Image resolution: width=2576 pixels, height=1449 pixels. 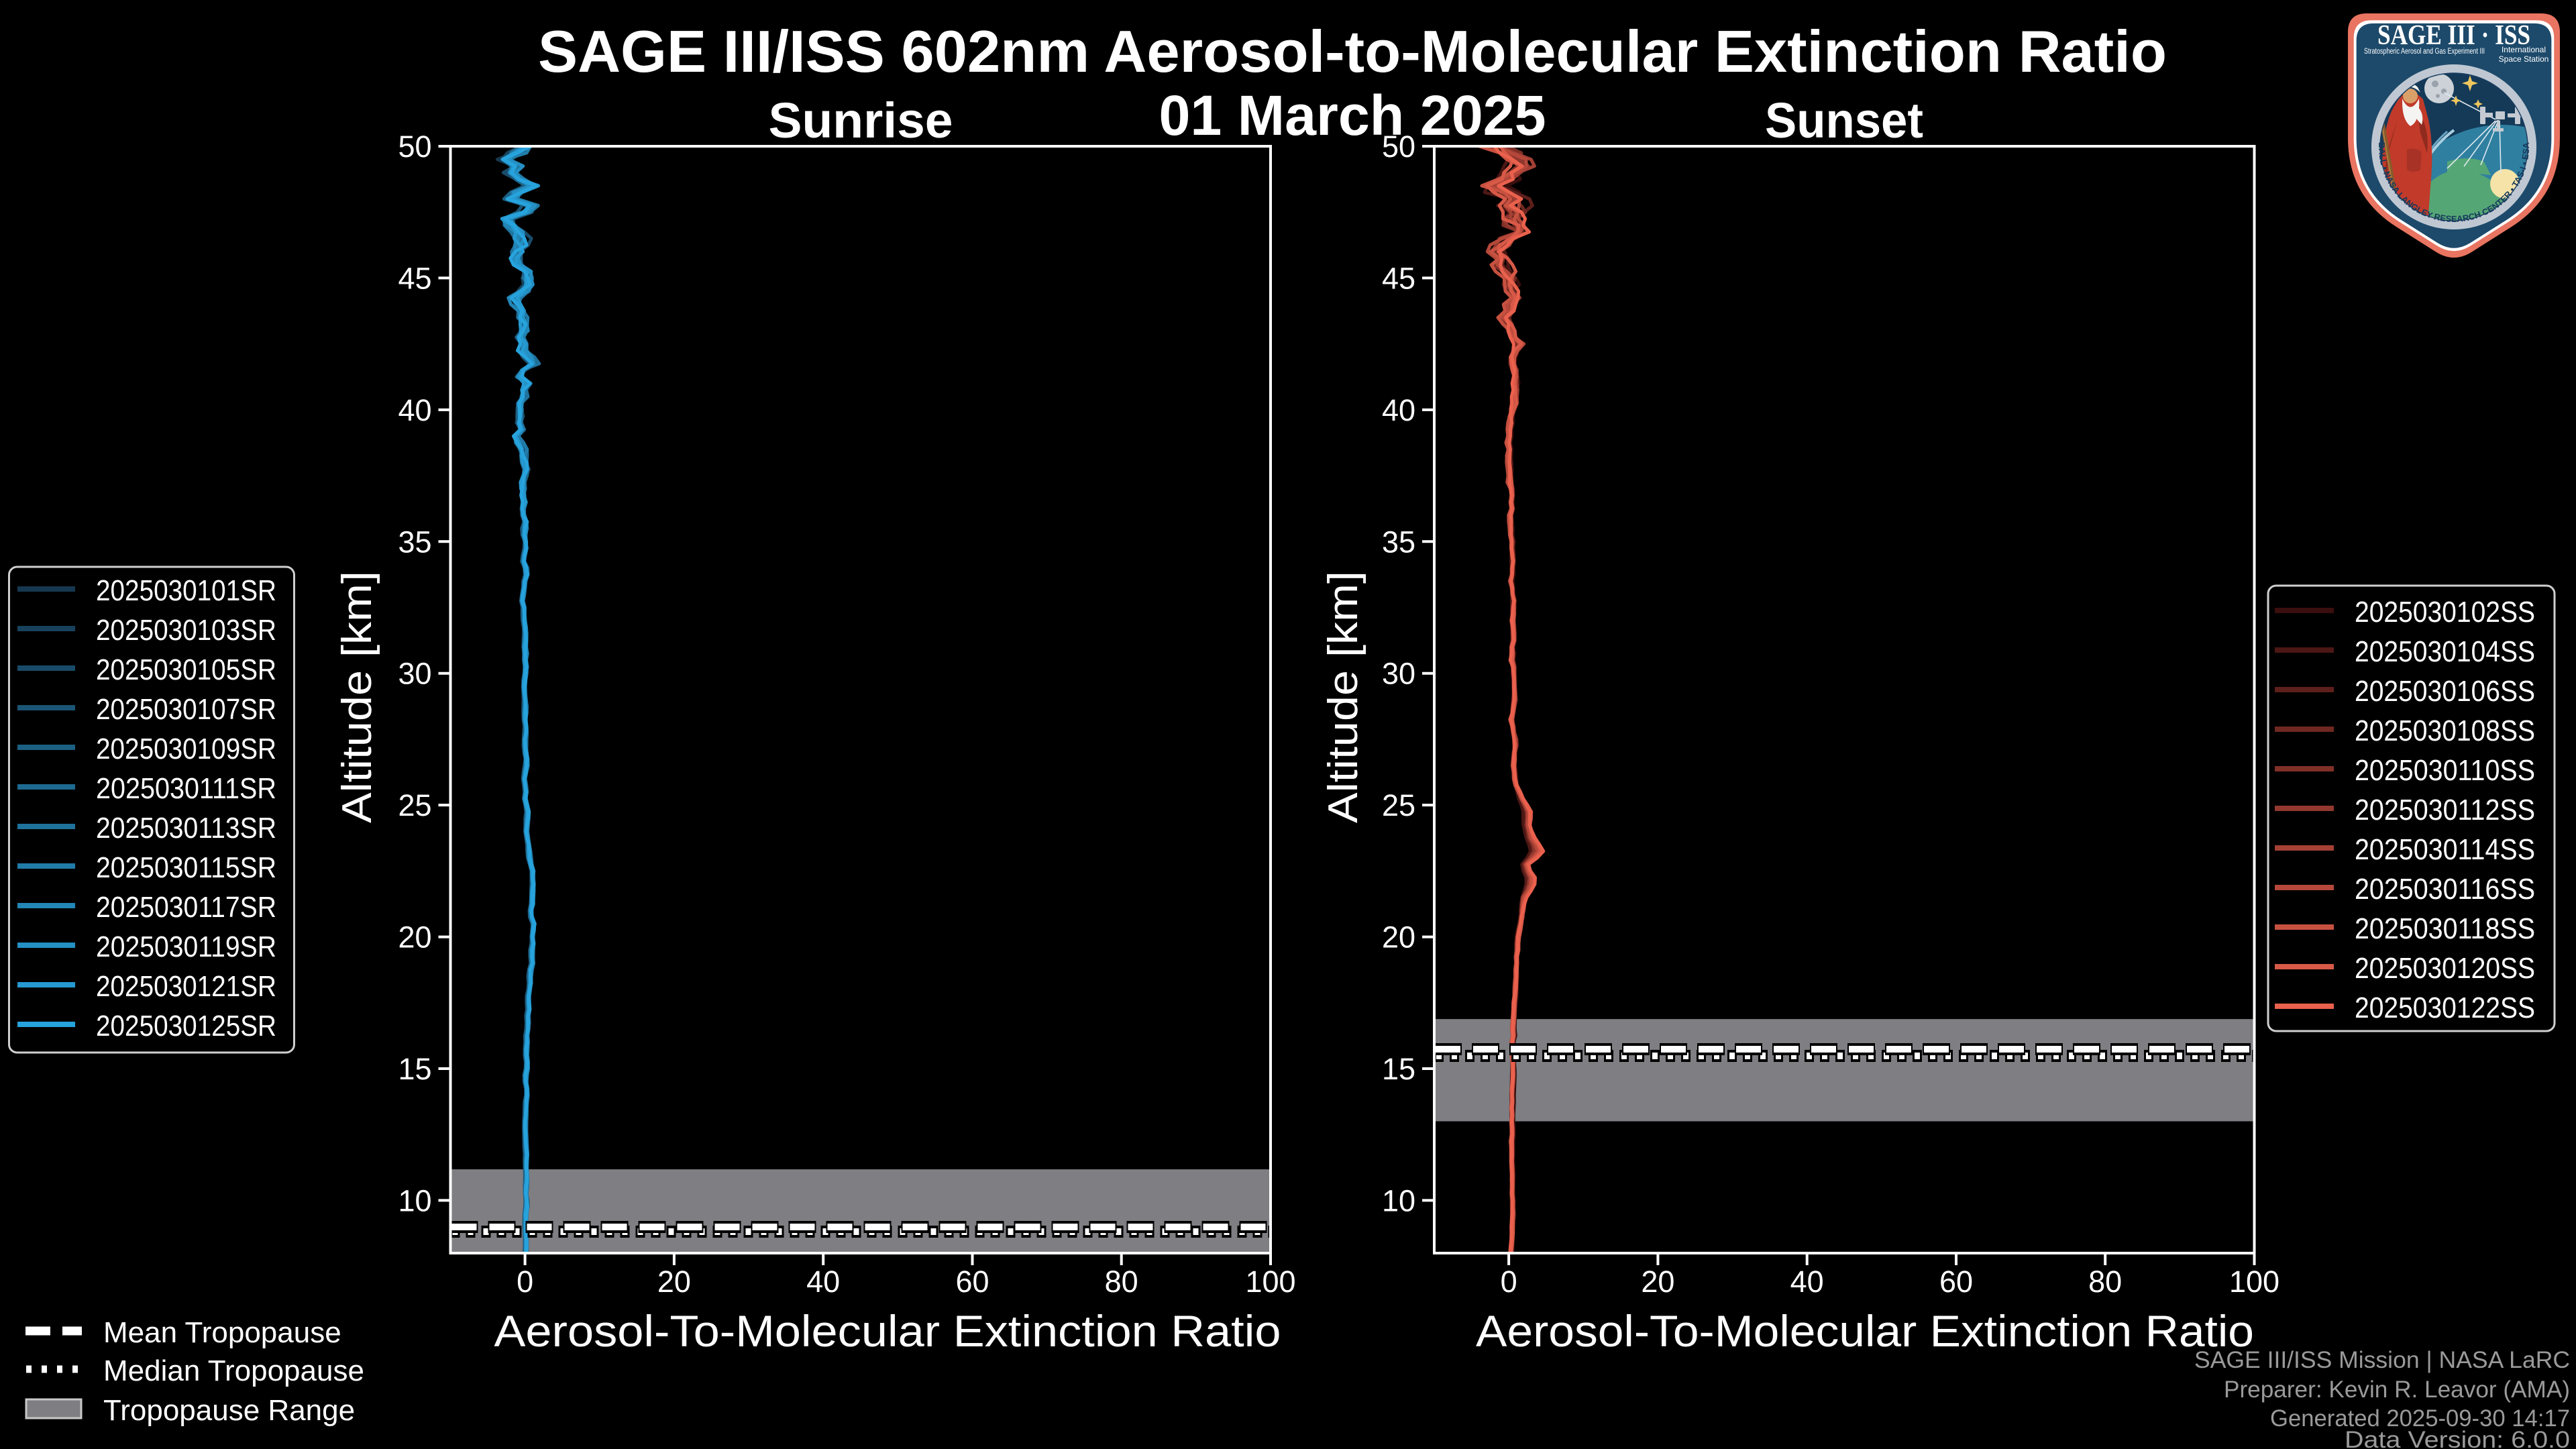 I want to click on svg-text: 01 March 2025, so click(x=1352, y=115).